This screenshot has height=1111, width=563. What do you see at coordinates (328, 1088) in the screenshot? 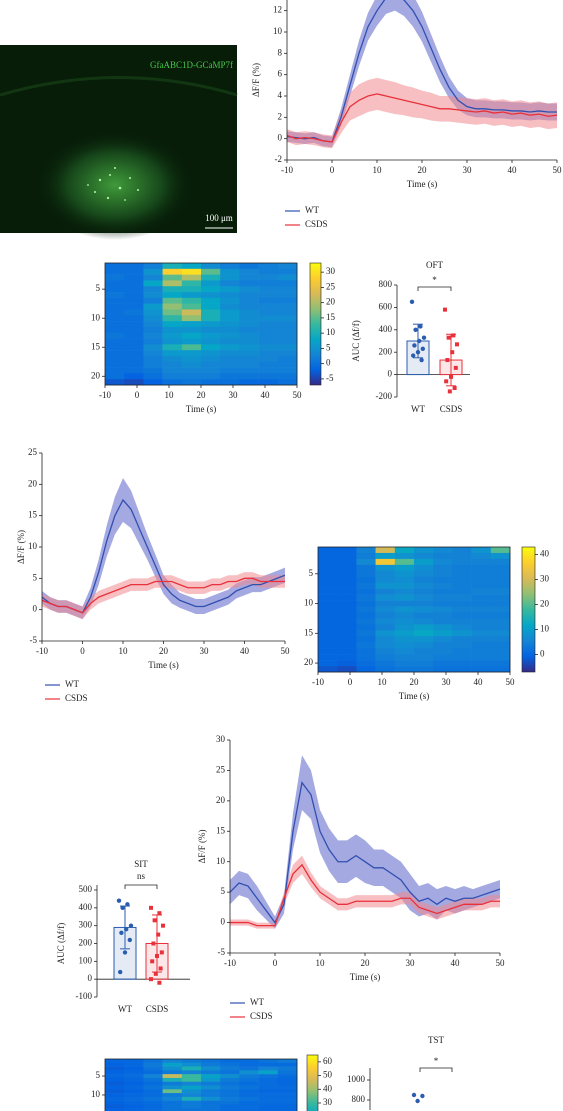
I see `colorbar-tick-label: 40` at bounding box center [328, 1088].